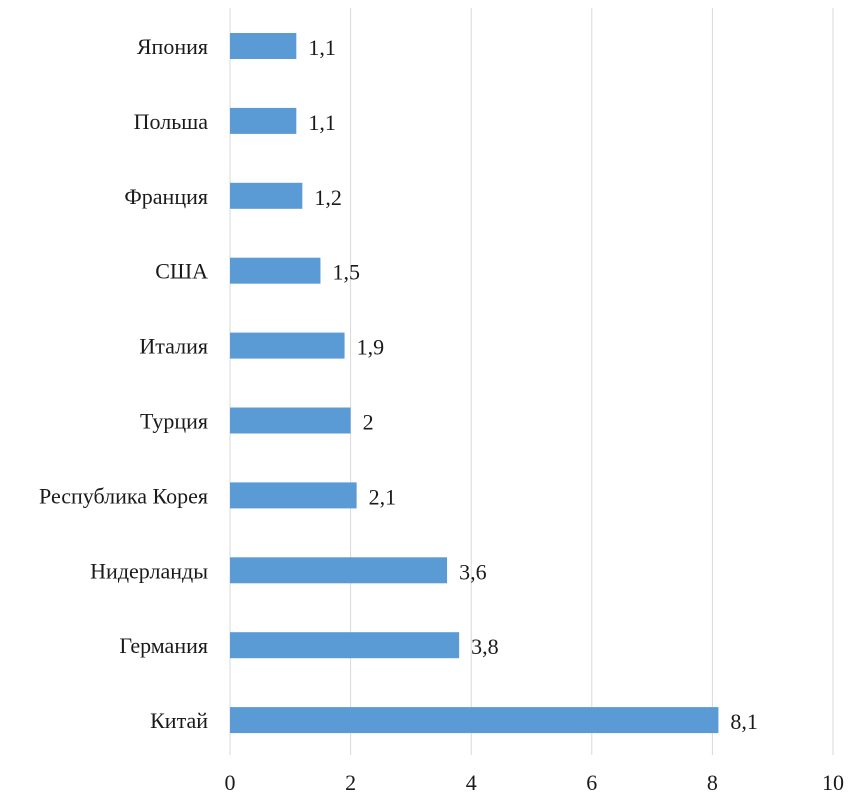  Describe the element at coordinates (123, 495) in the screenshot. I see `category-label: Республика Корея` at that location.